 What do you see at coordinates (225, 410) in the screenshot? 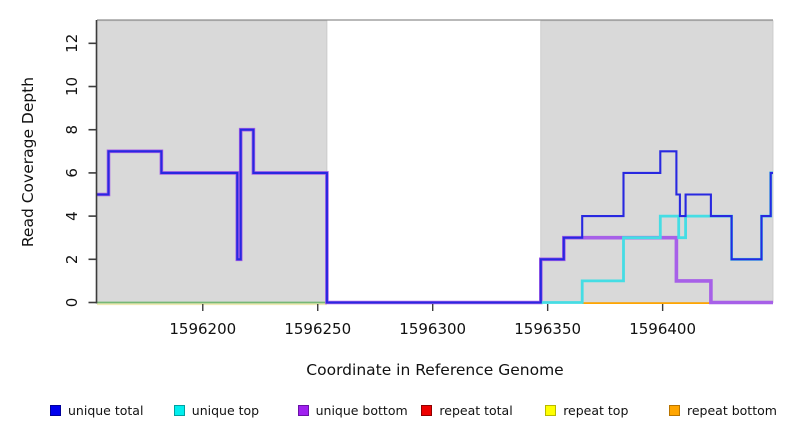
I see `legend-label: unique top` at bounding box center [225, 410].